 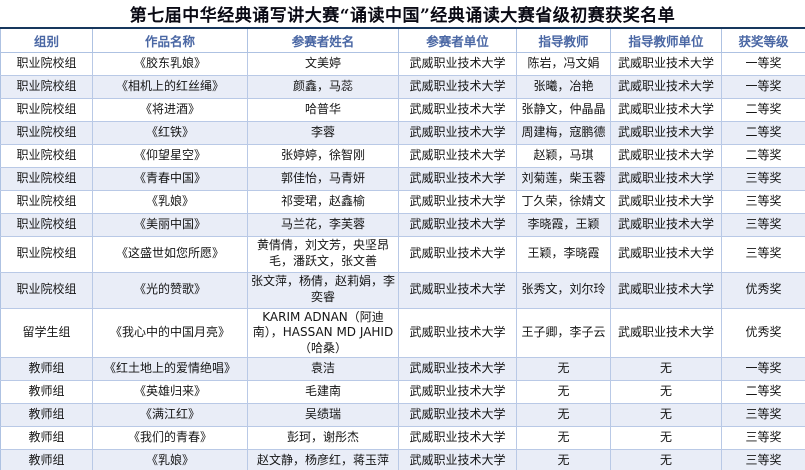 What do you see at coordinates (323, 333) in the screenshot?
I see `table-cell: KARIM ADNAN（阿迪南），HASSAN MD JAHID（哈桑）` at bounding box center [323, 333].